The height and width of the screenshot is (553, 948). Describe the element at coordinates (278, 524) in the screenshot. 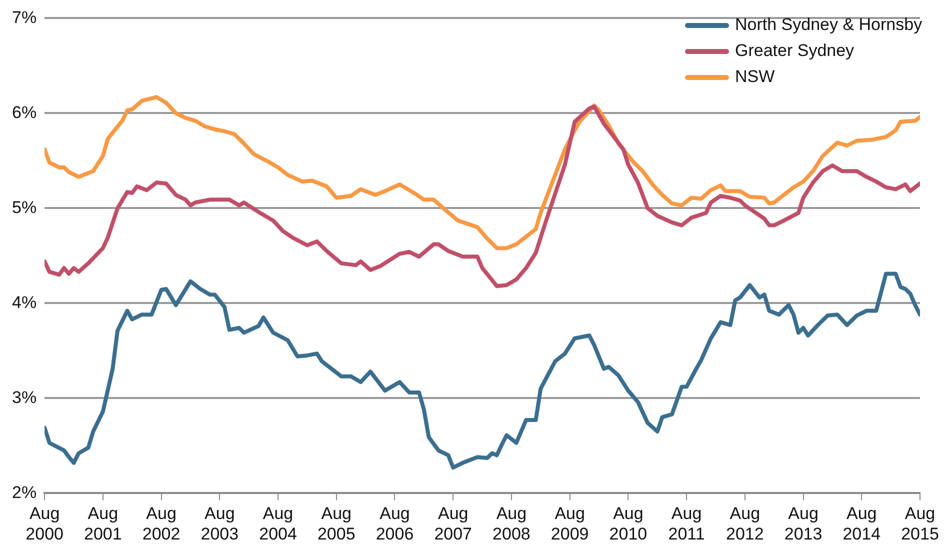

I see `x-tick-label: Aug 2004` at that location.